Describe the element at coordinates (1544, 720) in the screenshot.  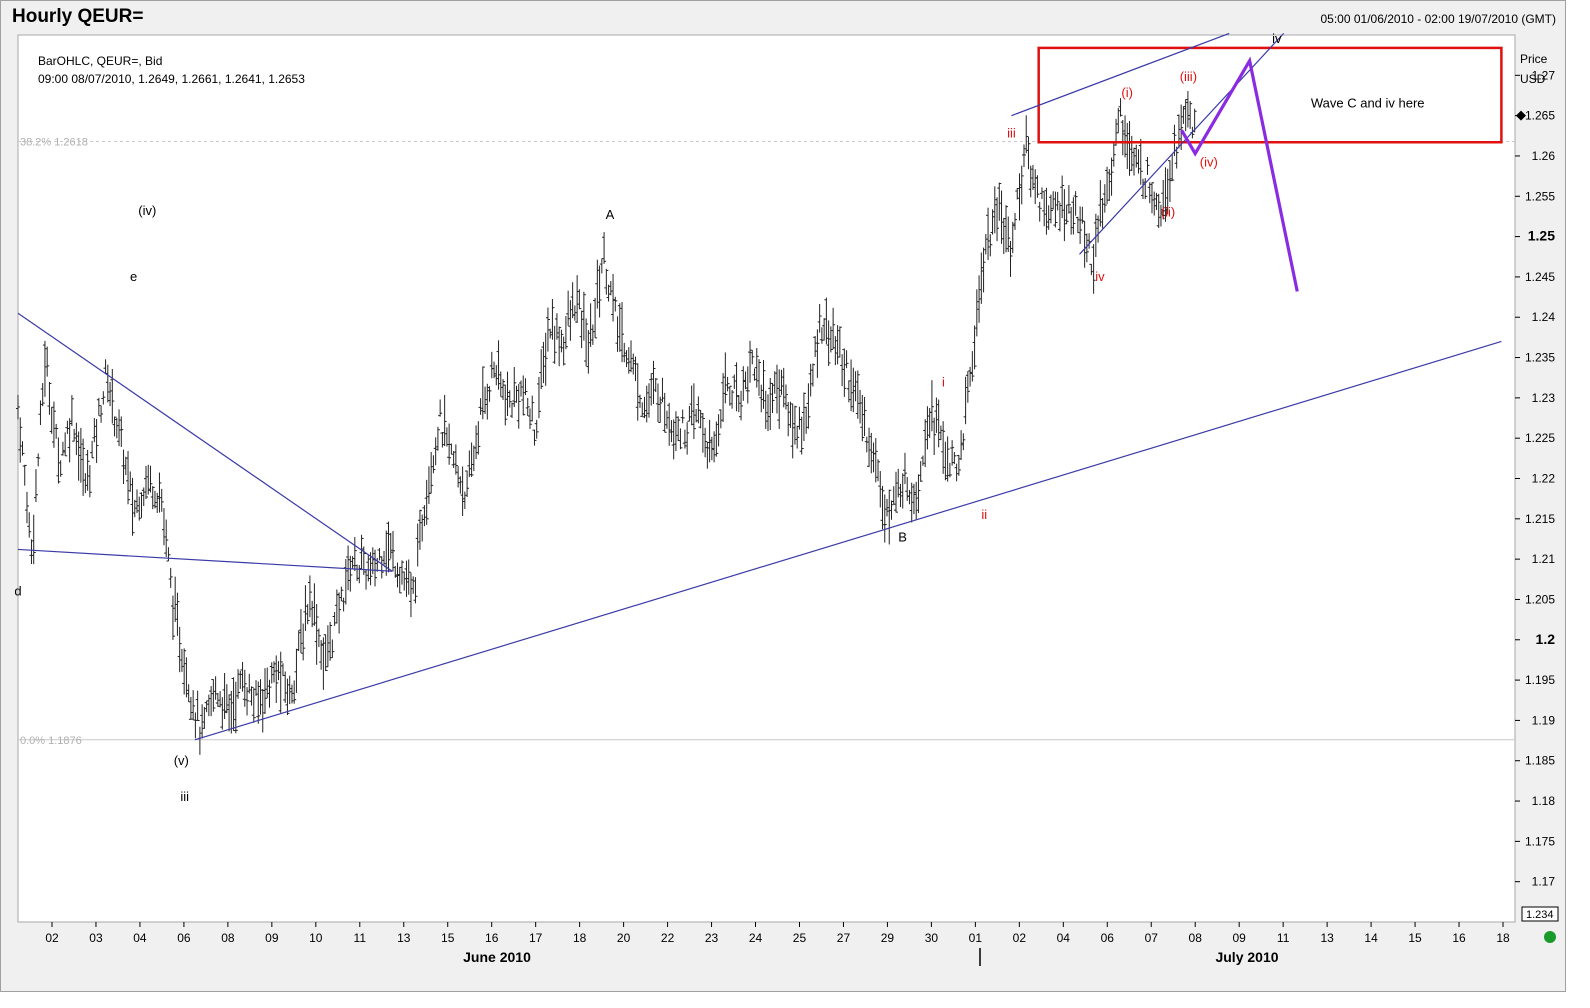
I see `y-tick-label: 1.19` at that location.